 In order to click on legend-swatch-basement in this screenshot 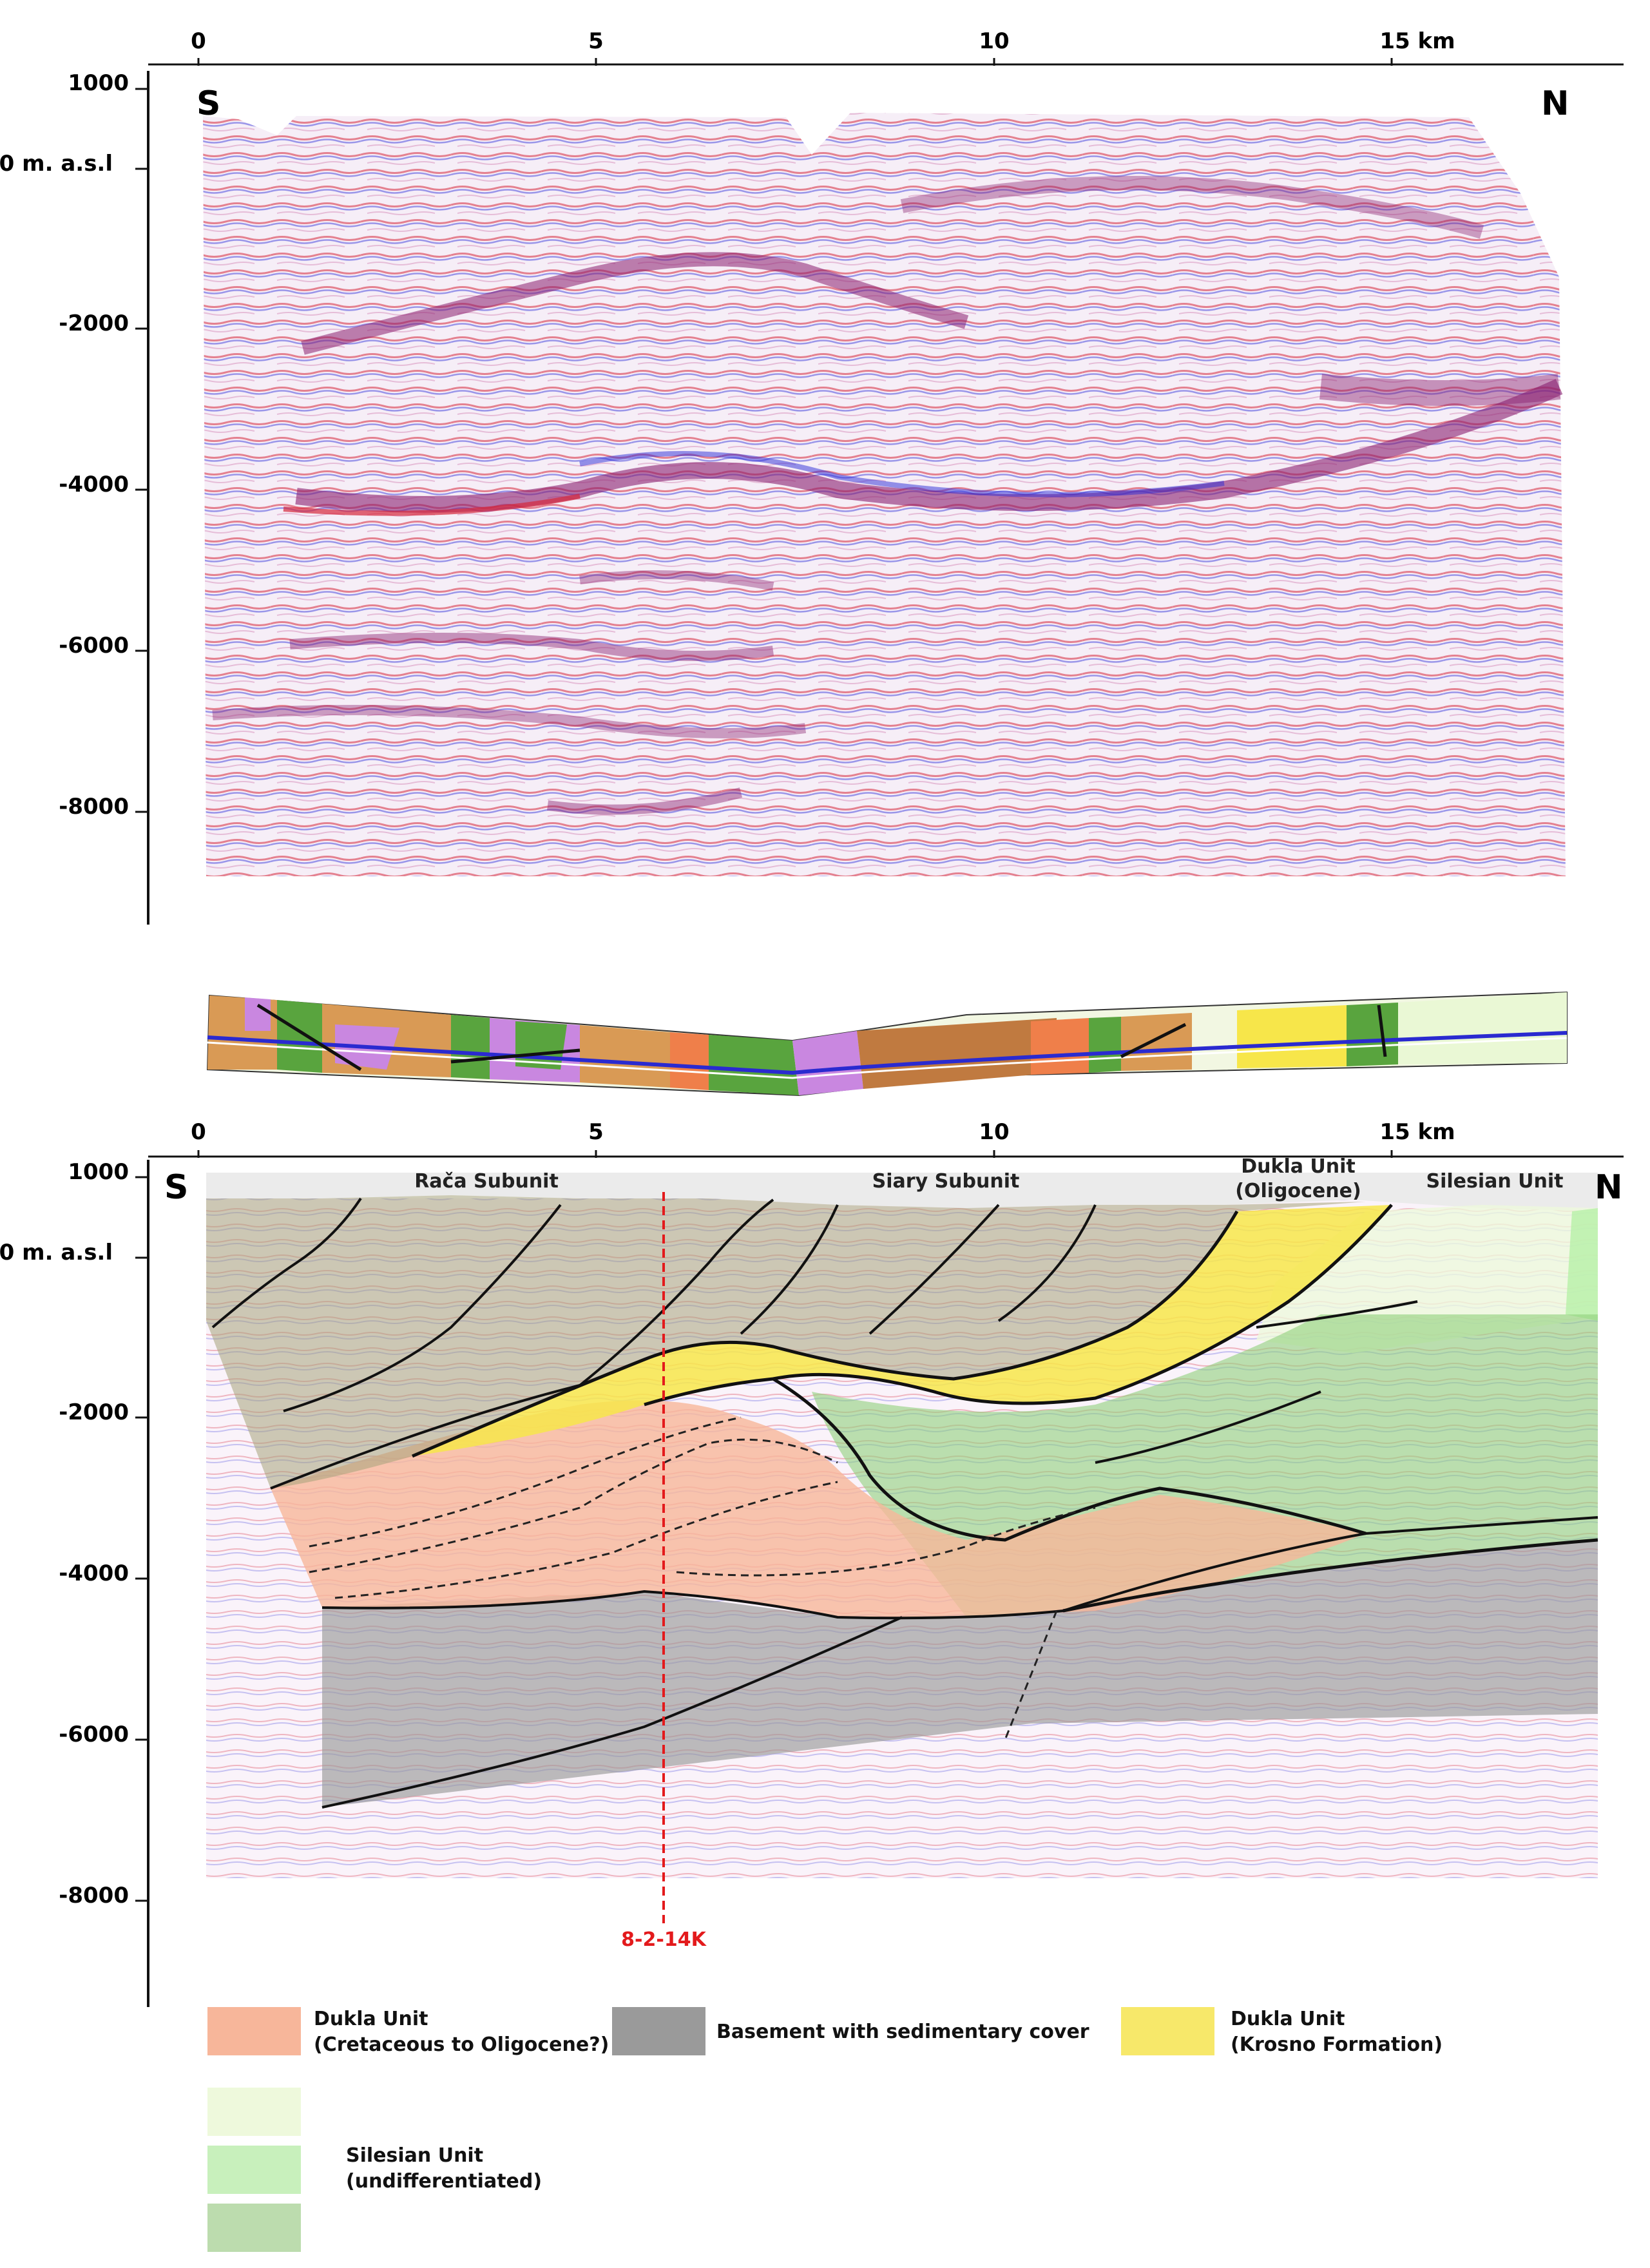, I will do `click(658, 2031)`.